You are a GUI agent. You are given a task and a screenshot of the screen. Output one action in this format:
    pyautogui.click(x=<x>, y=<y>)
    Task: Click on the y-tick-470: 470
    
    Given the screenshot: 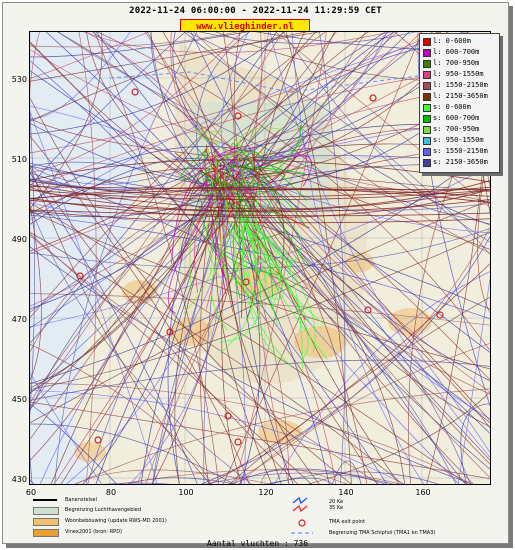 What is the action you would take?
    pyautogui.click(x=19, y=319)
    